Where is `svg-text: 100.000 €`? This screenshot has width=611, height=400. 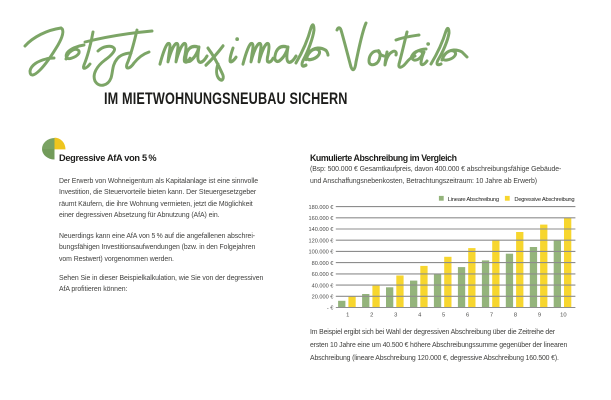 svg-text: 100.000 € is located at coordinates (322, 253).